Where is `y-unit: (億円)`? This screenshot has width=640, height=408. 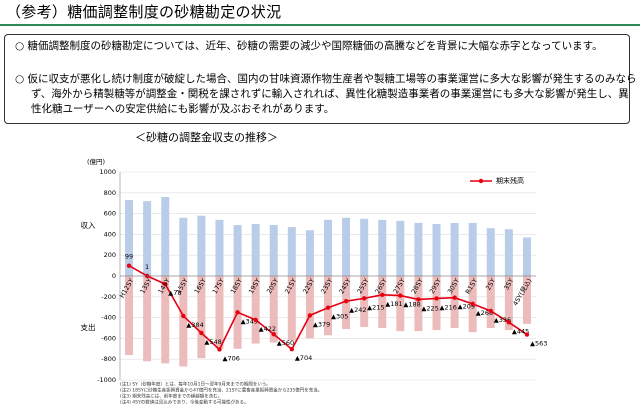 y-unit: (億円) is located at coordinates (96, 161).